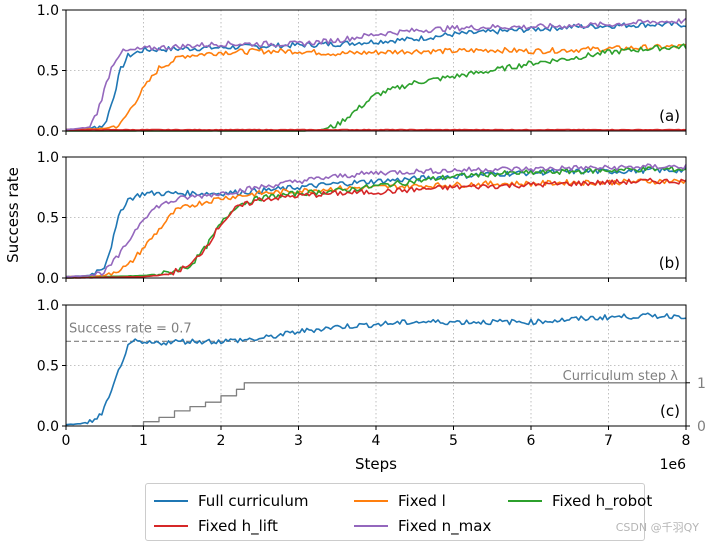 The height and width of the screenshot is (545, 713). What do you see at coordinates (298, 441) in the screenshot?
I see `x-tick-label: 3` at bounding box center [298, 441].